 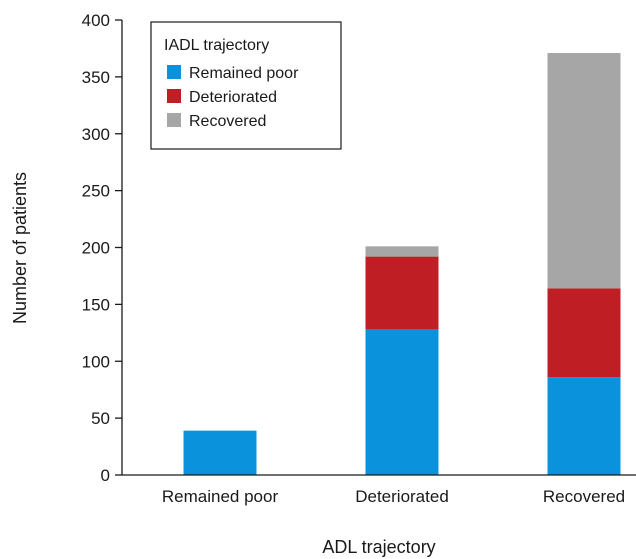 What do you see at coordinates (100, 418) in the screenshot?
I see `y-tick-label: 50` at bounding box center [100, 418].